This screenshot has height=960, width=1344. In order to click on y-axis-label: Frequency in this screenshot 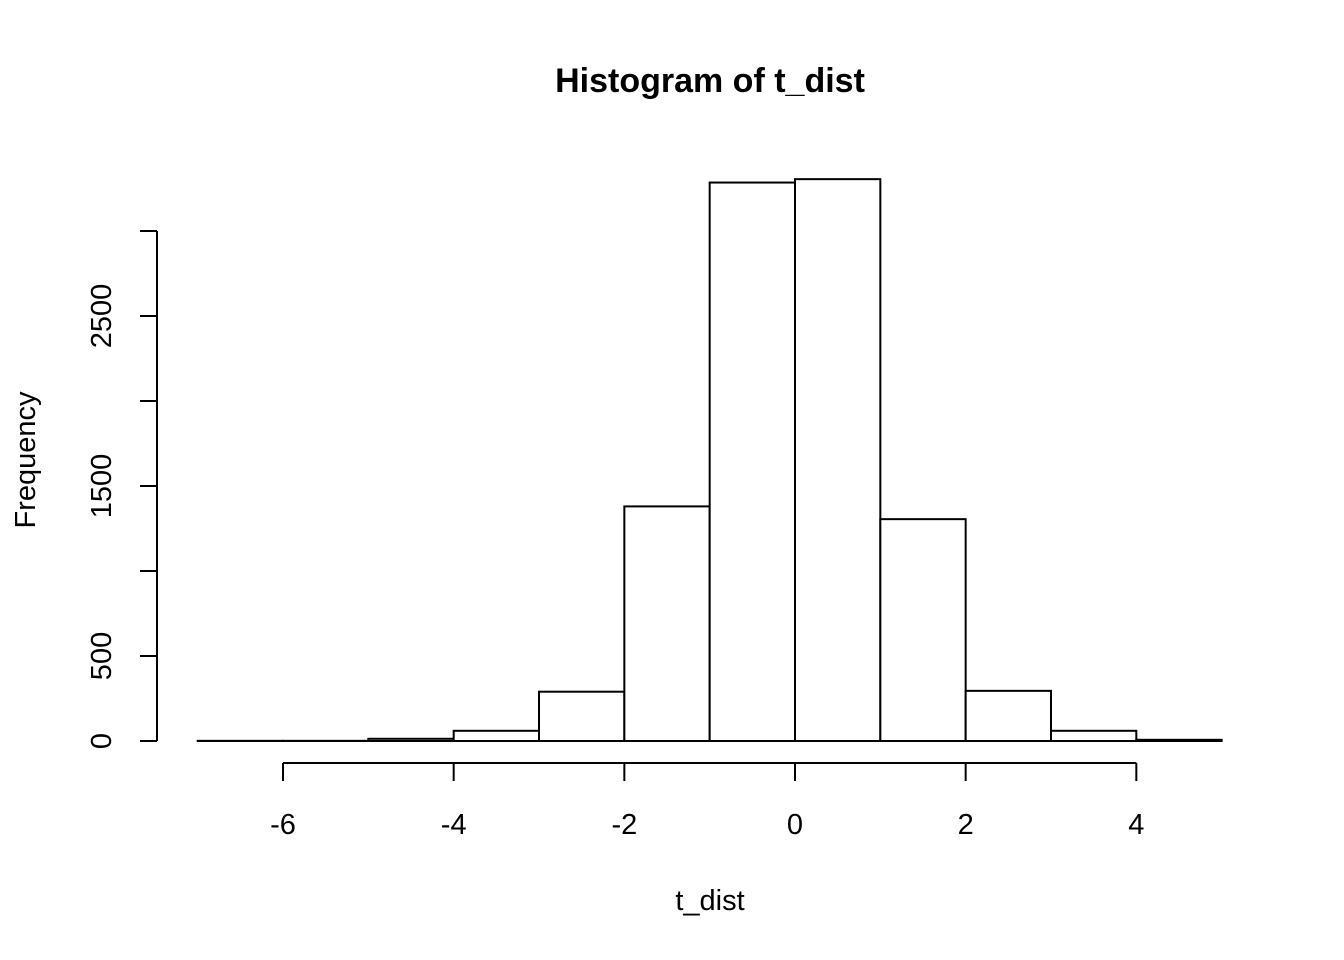, I will do `click(26, 460)`.